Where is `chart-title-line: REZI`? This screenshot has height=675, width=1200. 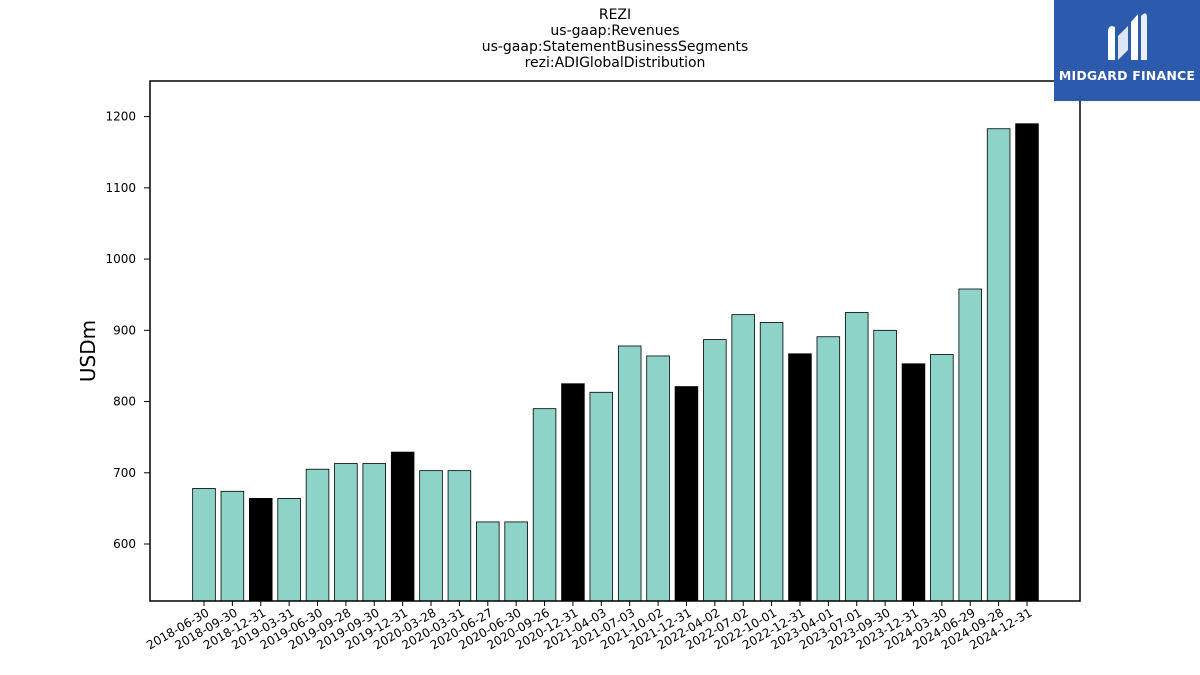
chart-title-line: REZI is located at coordinates (615, 15).